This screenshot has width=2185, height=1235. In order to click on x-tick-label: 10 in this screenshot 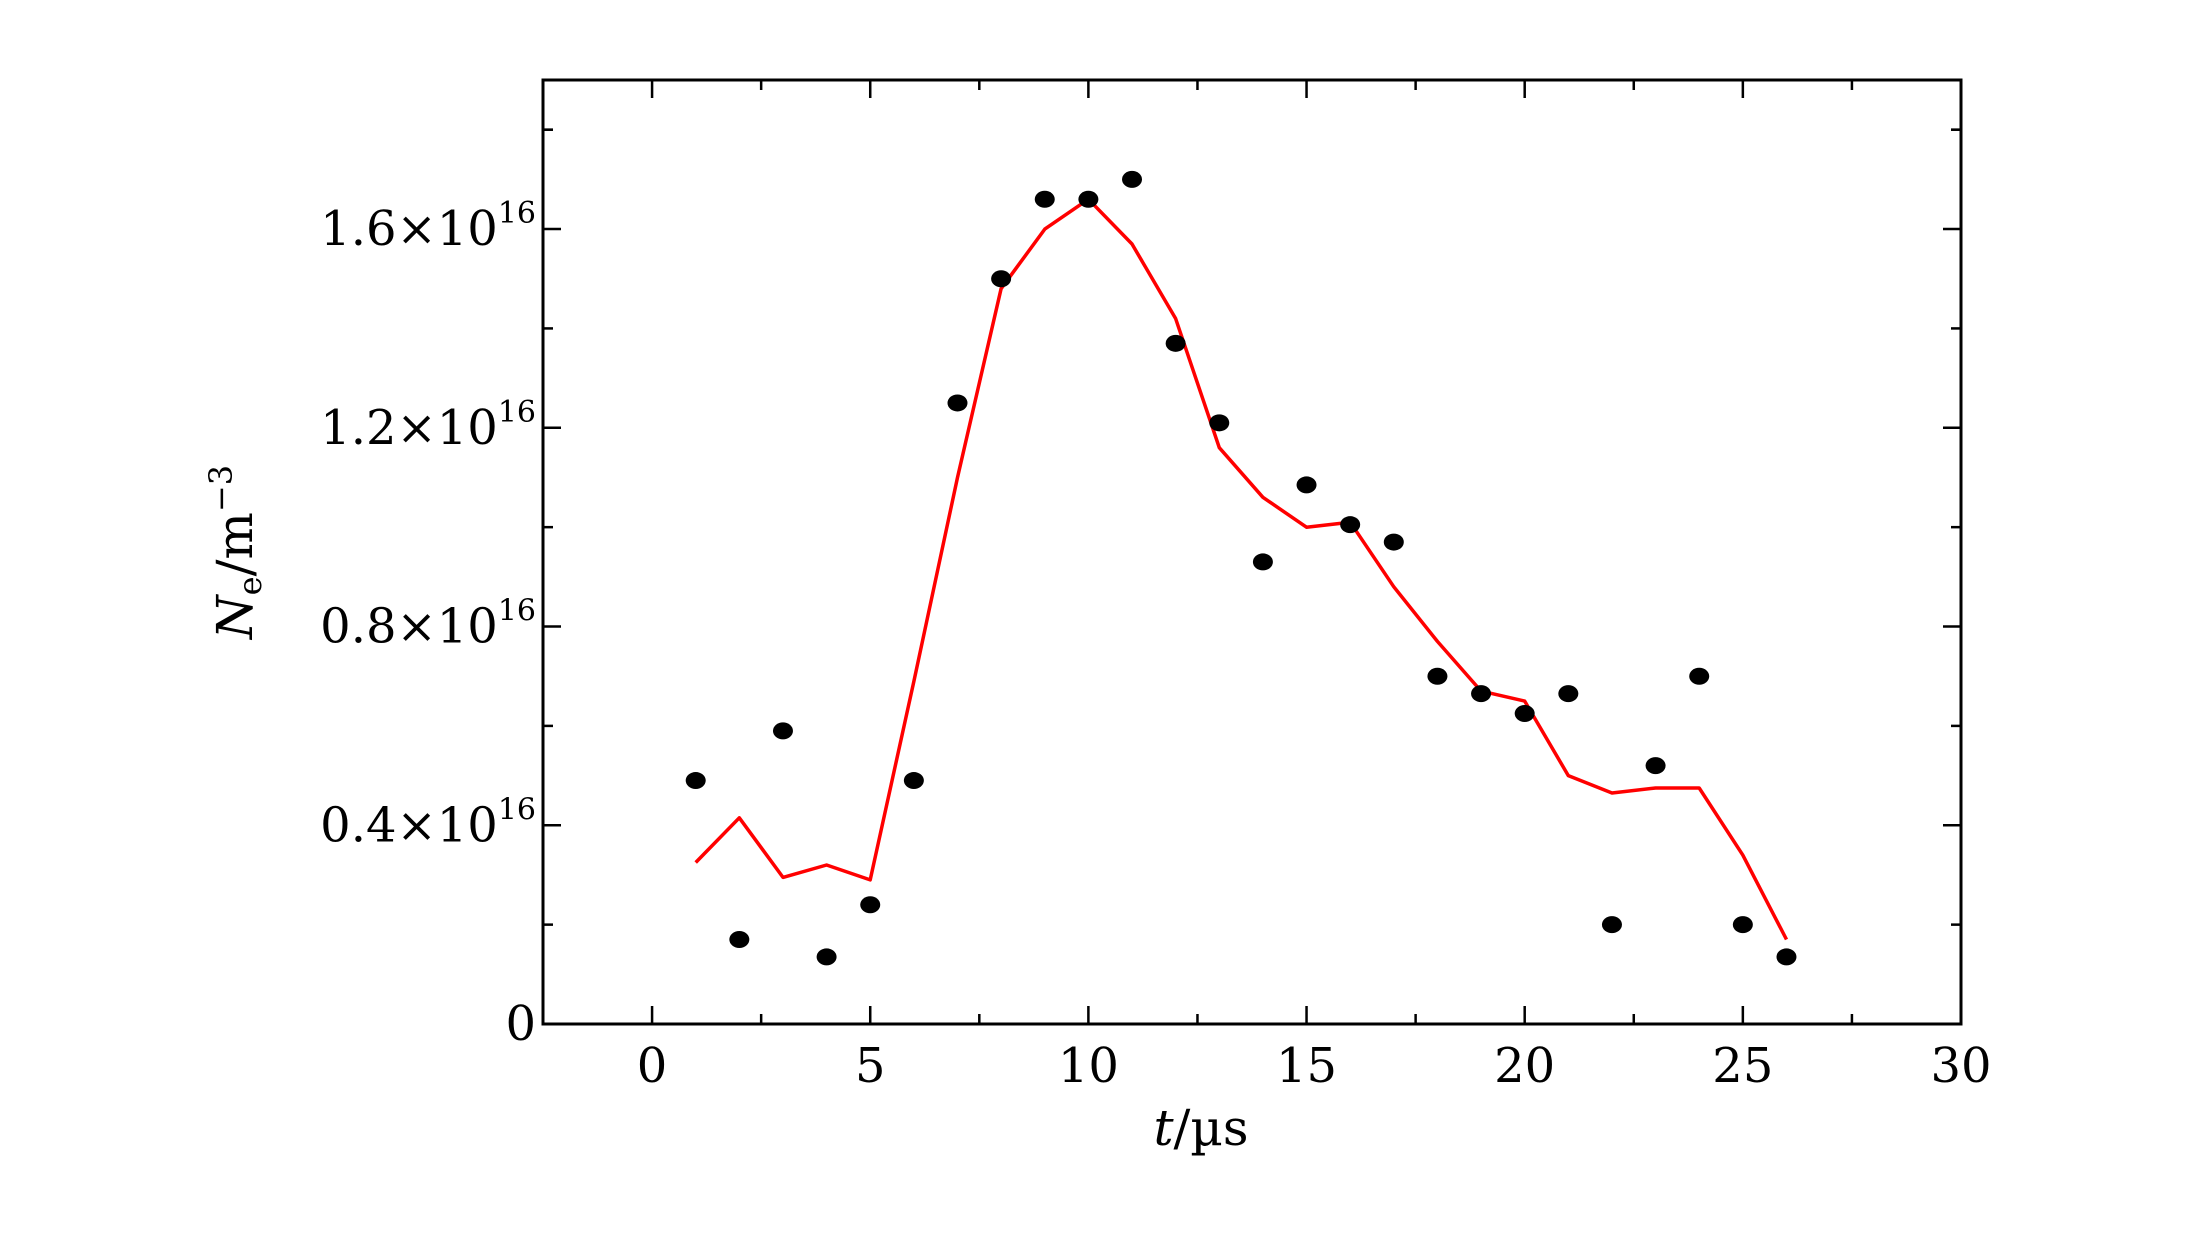, I will do `click(1088, 1066)`.